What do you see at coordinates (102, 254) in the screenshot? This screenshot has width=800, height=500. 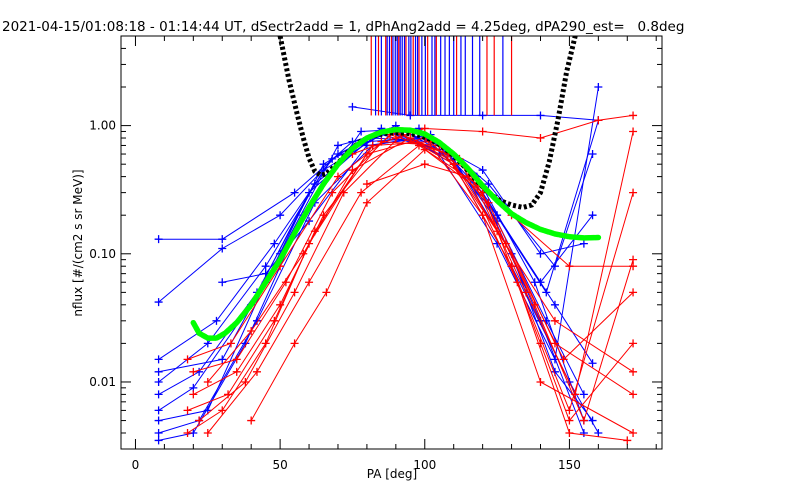 I see `y-tick-label-2: 0.10` at bounding box center [102, 254].